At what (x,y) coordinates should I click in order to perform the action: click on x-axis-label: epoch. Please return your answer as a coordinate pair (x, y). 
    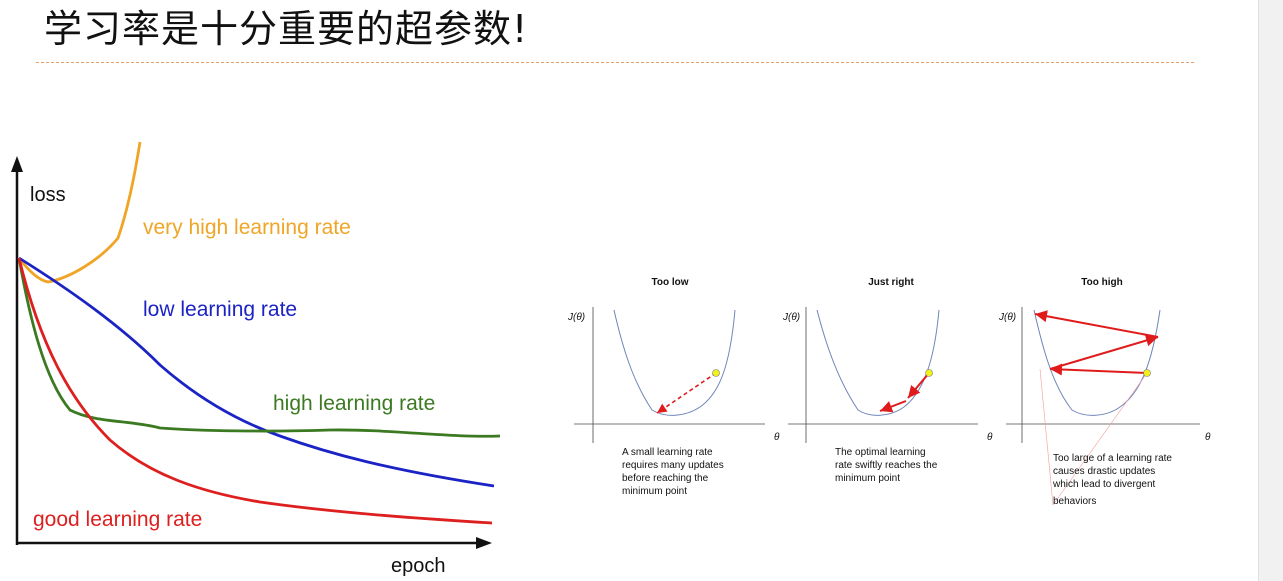
    Looking at the image, I should click on (418, 566).